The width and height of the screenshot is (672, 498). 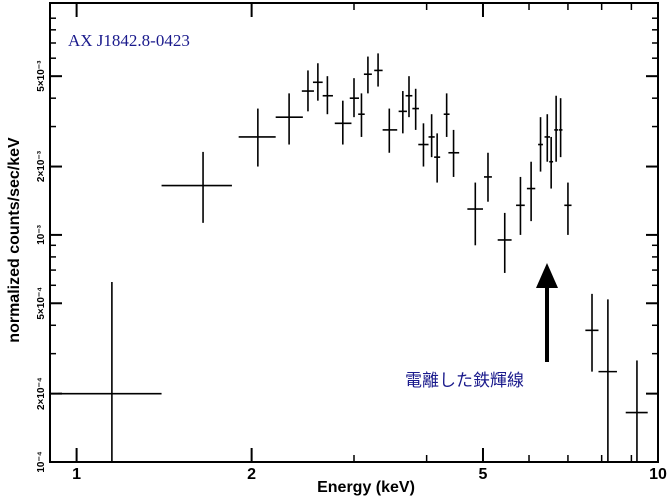 What do you see at coordinates (464, 381) in the screenshot?
I see `annotation-label: 電離した鉄輝線` at bounding box center [464, 381].